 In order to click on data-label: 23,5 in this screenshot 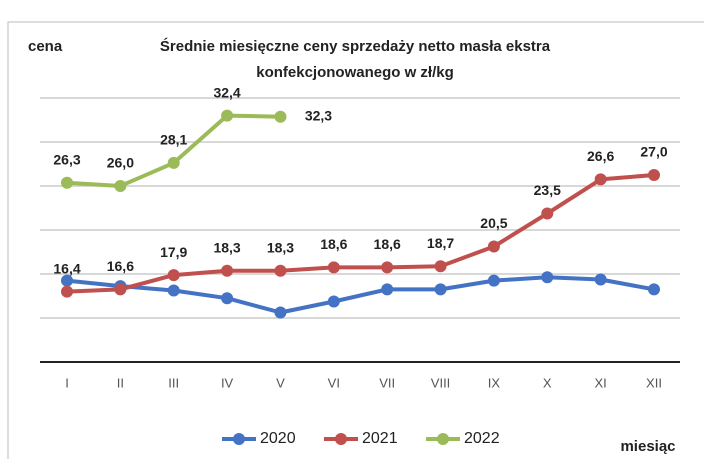, I will do `click(547, 190)`.